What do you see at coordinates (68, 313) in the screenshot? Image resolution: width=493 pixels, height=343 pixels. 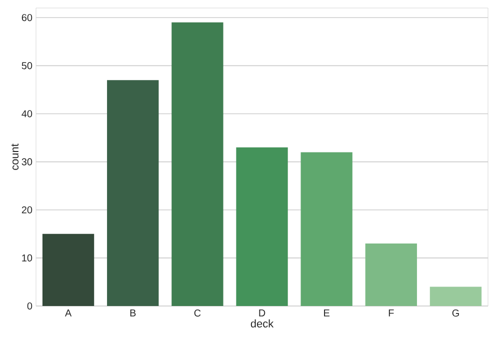 I see `x-tick-label: A` at bounding box center [68, 313].